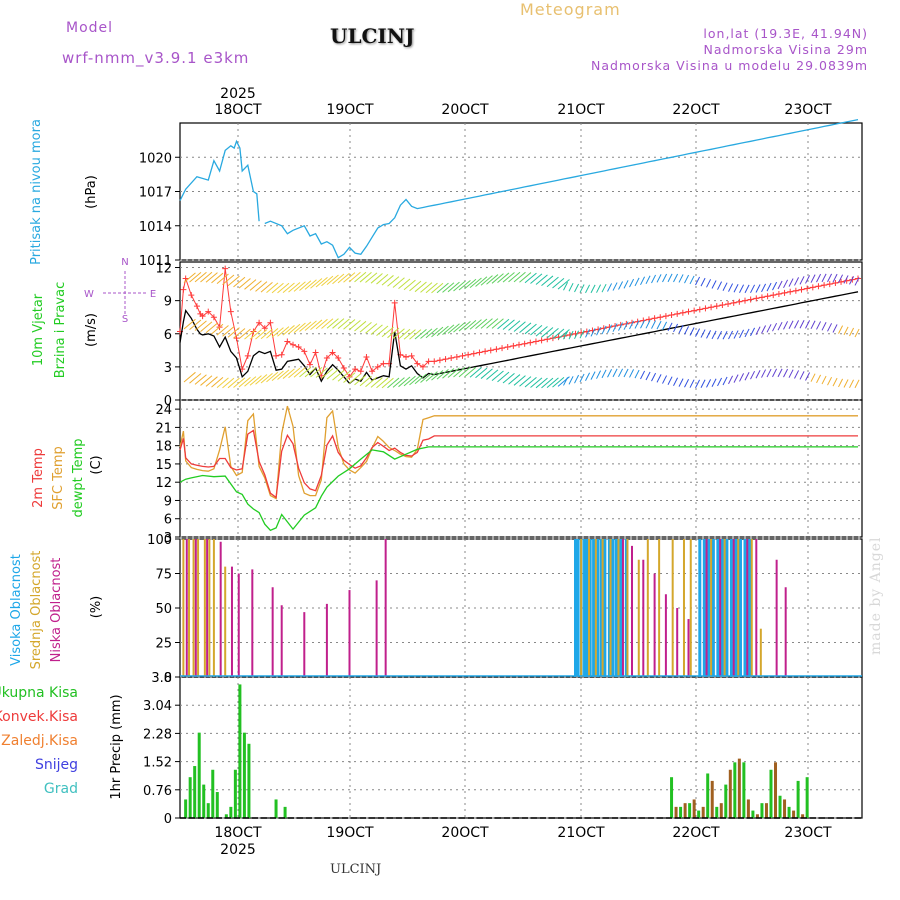 This screenshot has height=900, width=900. What do you see at coordinates (163, 483) in the screenshot?
I see `temp-tick-label: 12` at bounding box center [163, 483].